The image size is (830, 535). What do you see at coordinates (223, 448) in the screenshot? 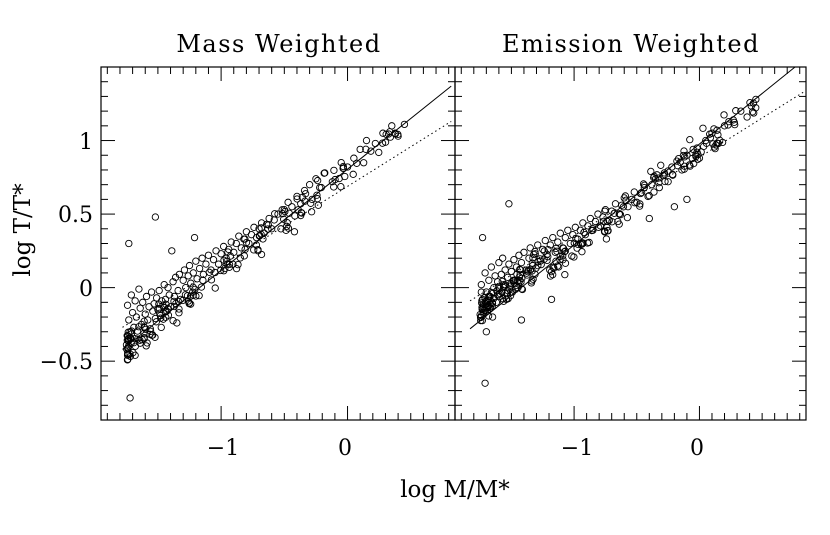
I see `x-tick-label-neg1-left: −1` at bounding box center [223, 448].